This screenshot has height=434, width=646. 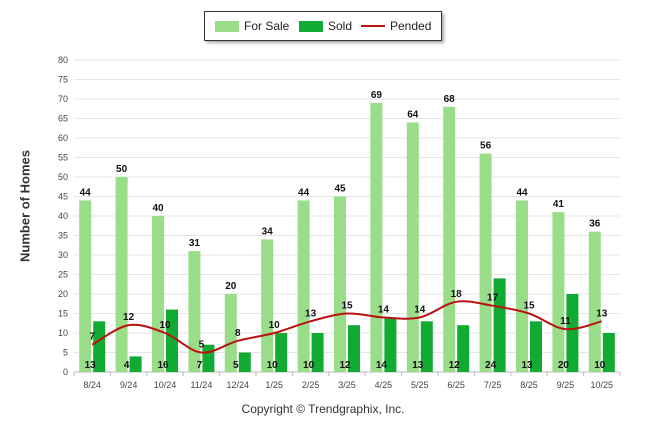 What do you see at coordinates (129, 385) in the screenshot?
I see `x-tick-label: 9/24` at bounding box center [129, 385].